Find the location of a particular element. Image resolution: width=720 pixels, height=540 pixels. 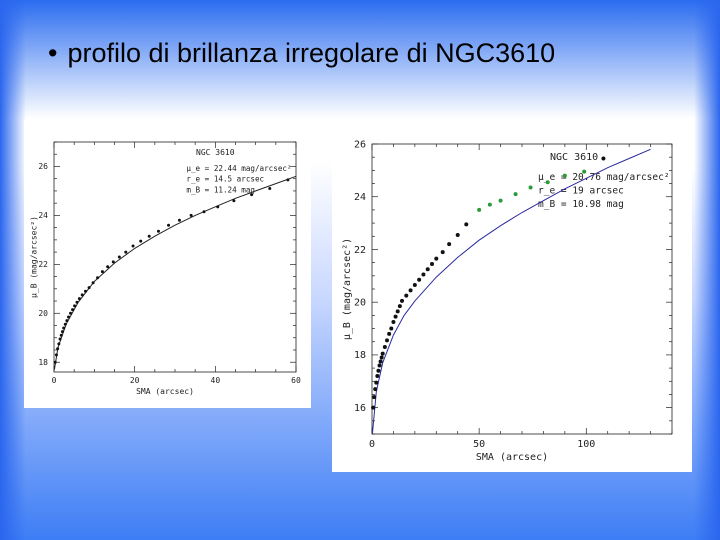

chart-annotation: μ_e = 20.76 mag/arcsec² is located at coordinates (604, 177).